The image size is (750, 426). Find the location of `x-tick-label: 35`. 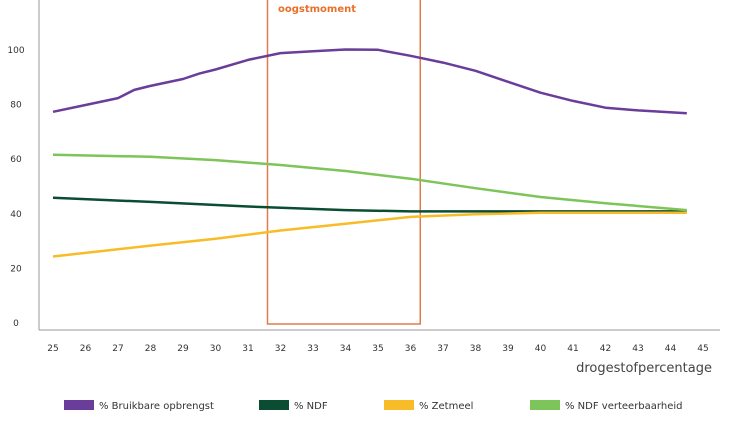

x-tick-label: 35 is located at coordinates (377, 349).